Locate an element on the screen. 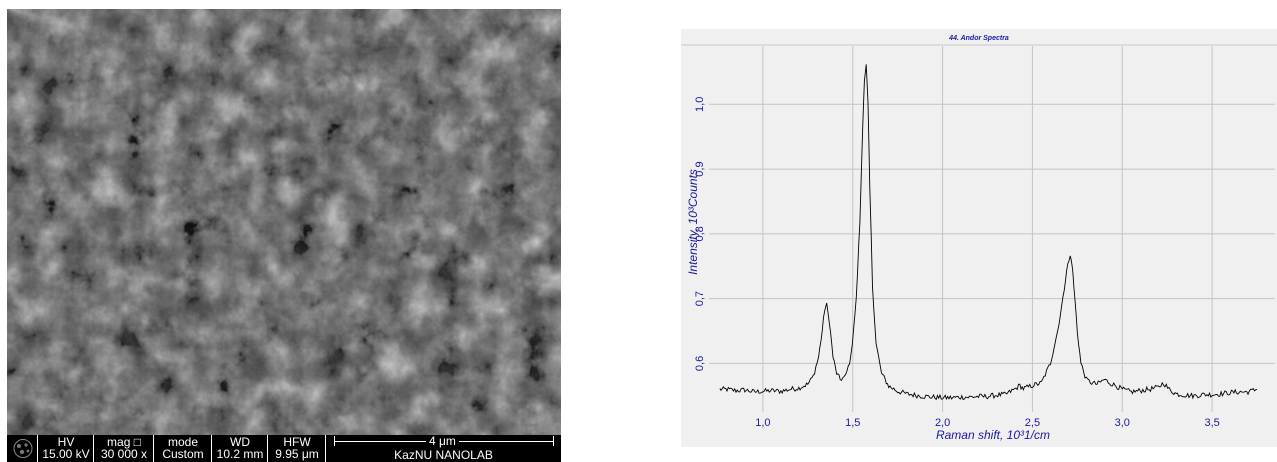  microscope-logo-icon is located at coordinates (23, 448).